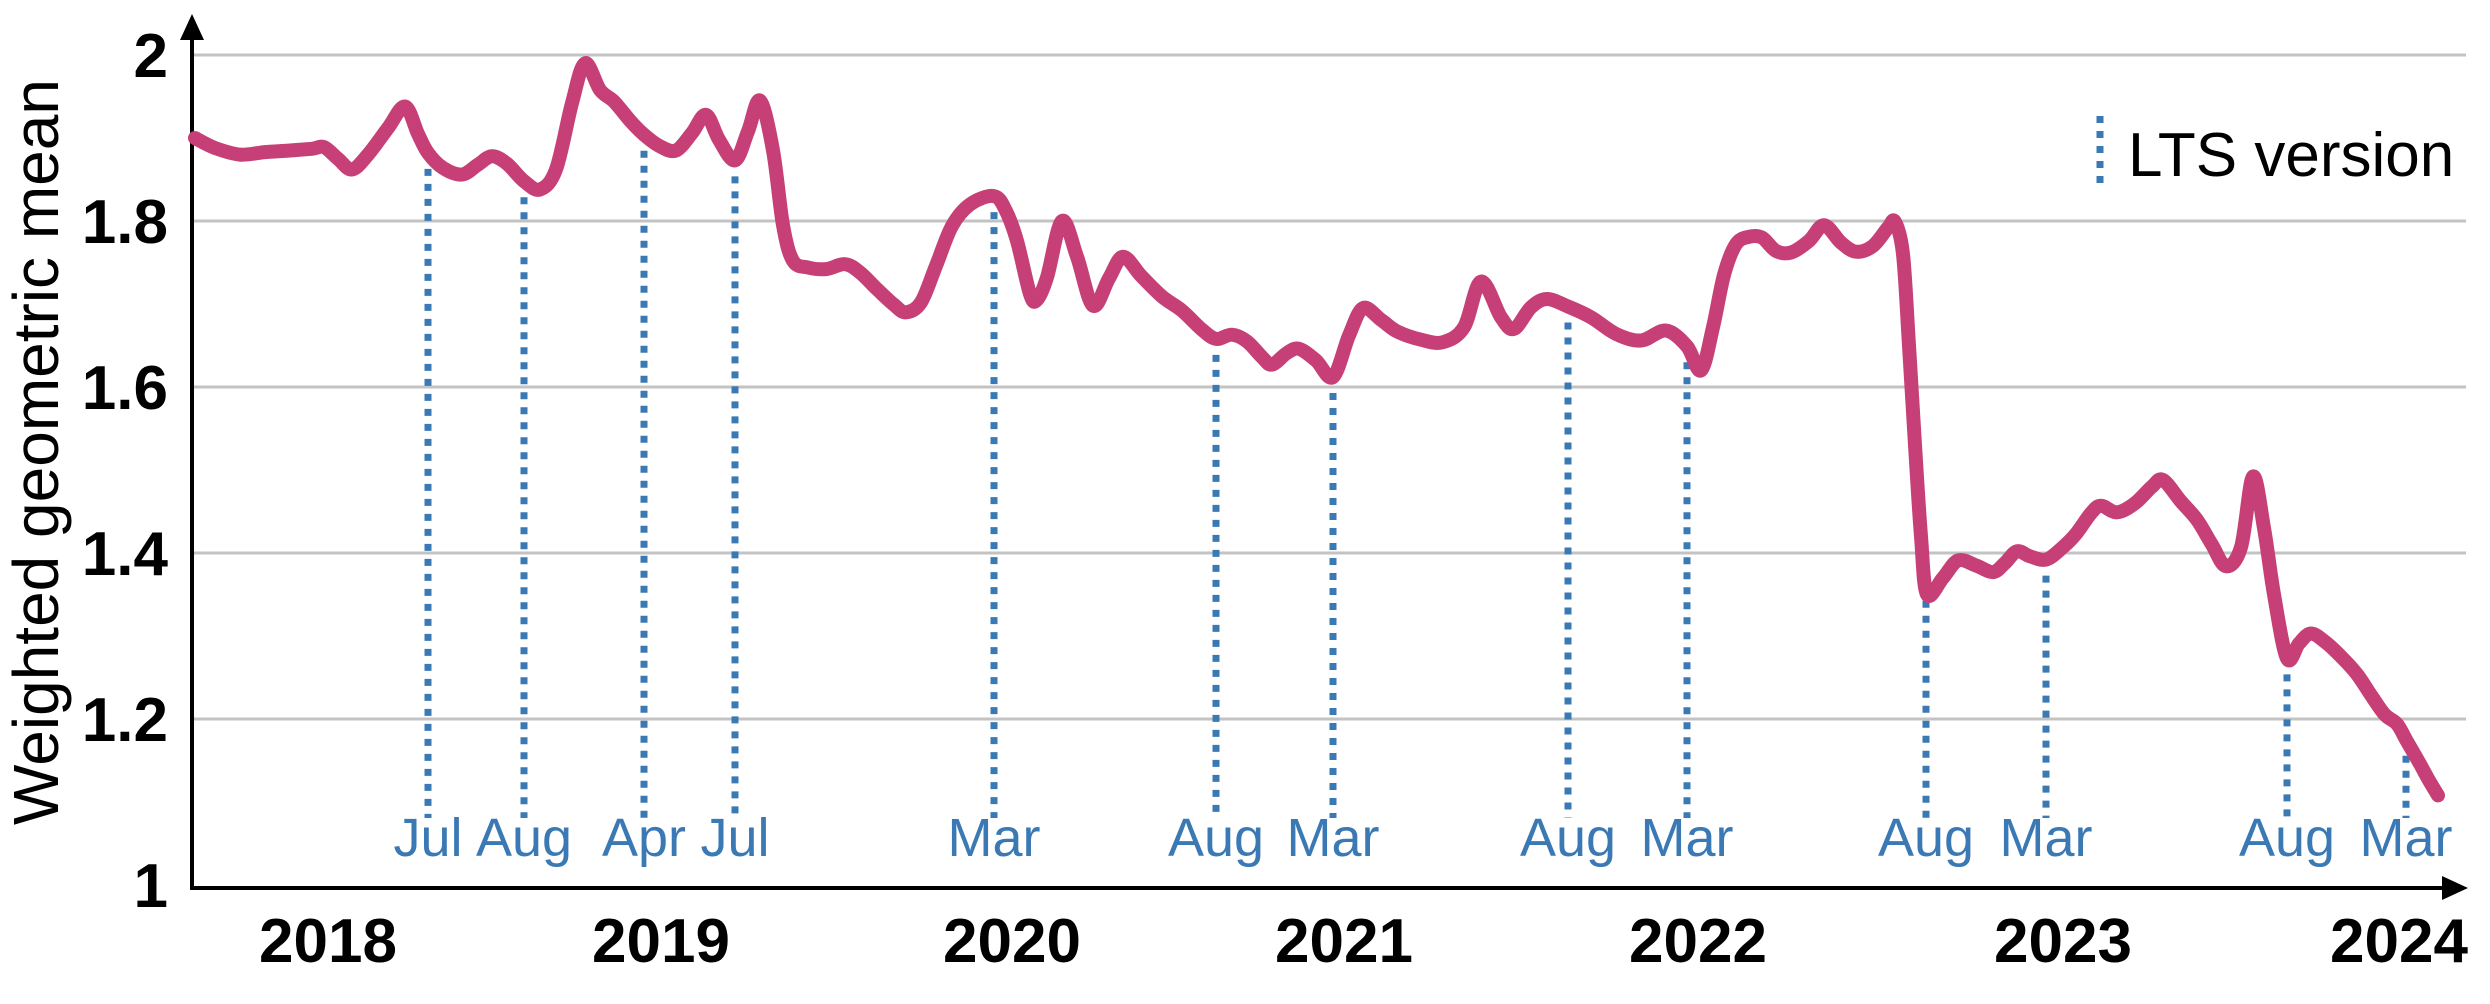  Describe the element at coordinates (328, 941) in the screenshot. I see `x-year-label: 2018` at that location.